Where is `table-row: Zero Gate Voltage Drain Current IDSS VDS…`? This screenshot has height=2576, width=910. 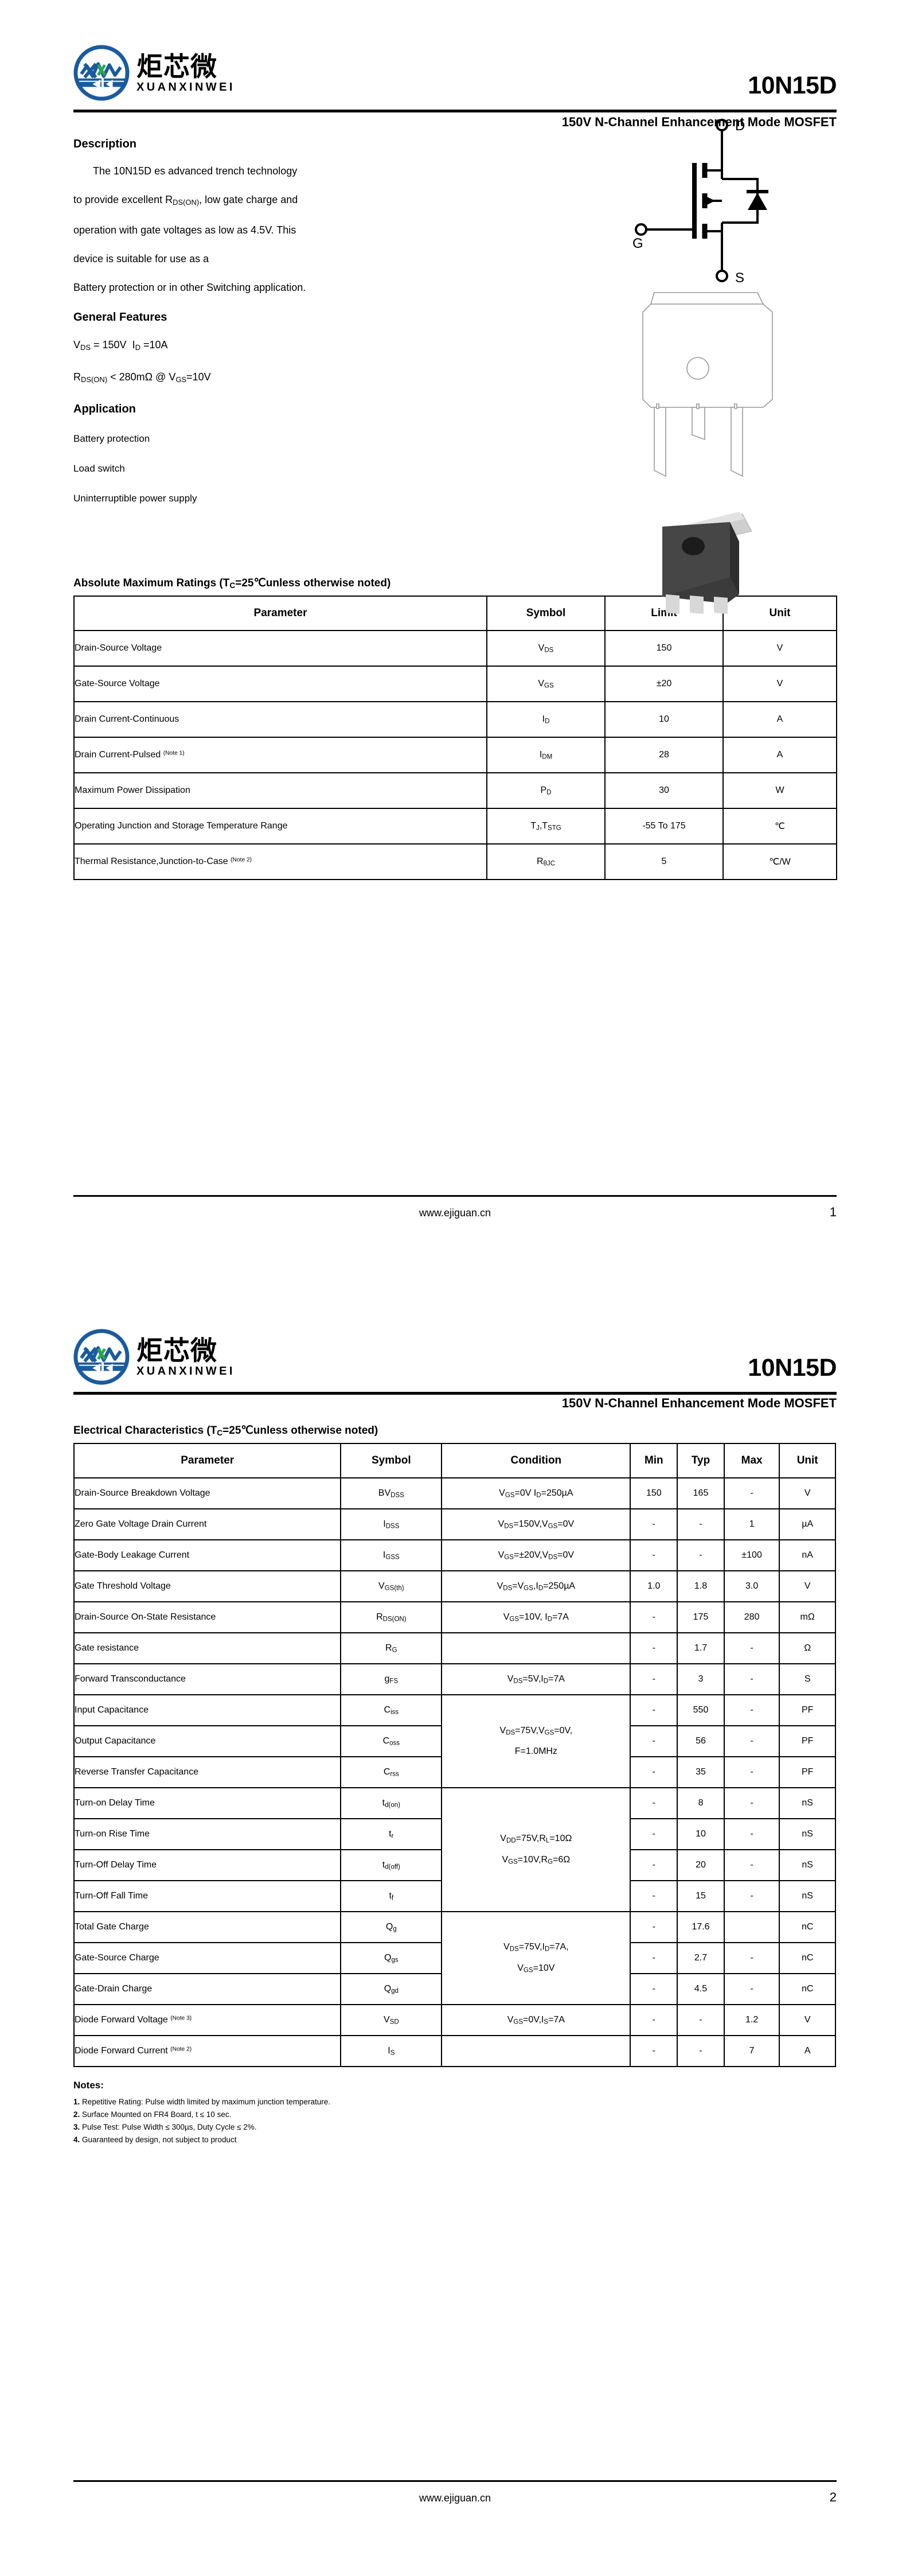
table-row: Zero Gate Voltage Drain Current IDSS VDS… is located at coordinates (454, 1524).